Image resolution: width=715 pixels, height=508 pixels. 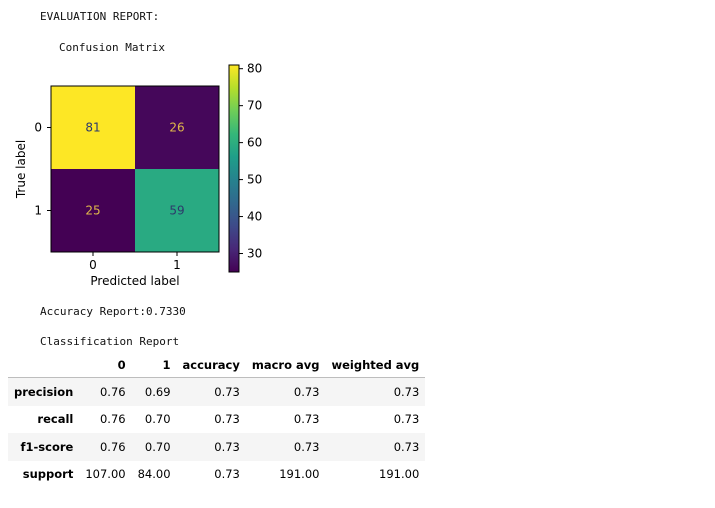 I want to click on cell-value-label: 59, so click(x=176, y=211).